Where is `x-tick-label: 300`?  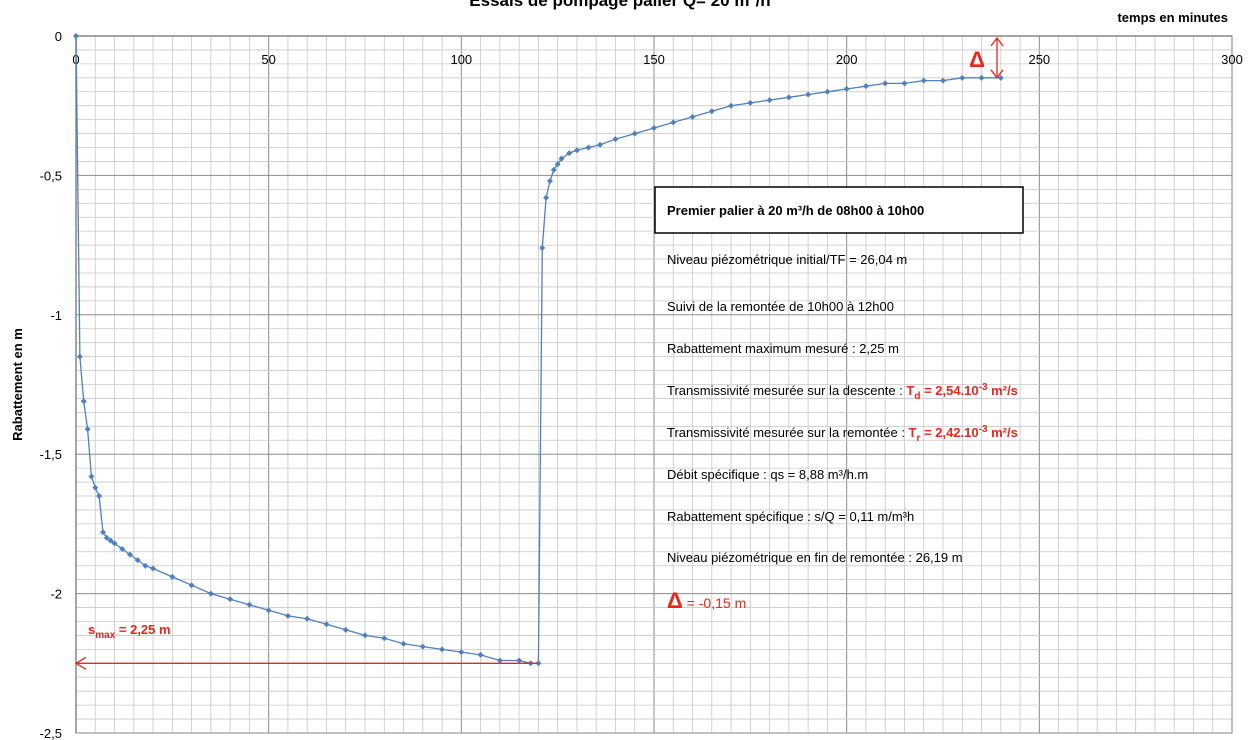 x-tick-label: 300 is located at coordinates (1232, 59).